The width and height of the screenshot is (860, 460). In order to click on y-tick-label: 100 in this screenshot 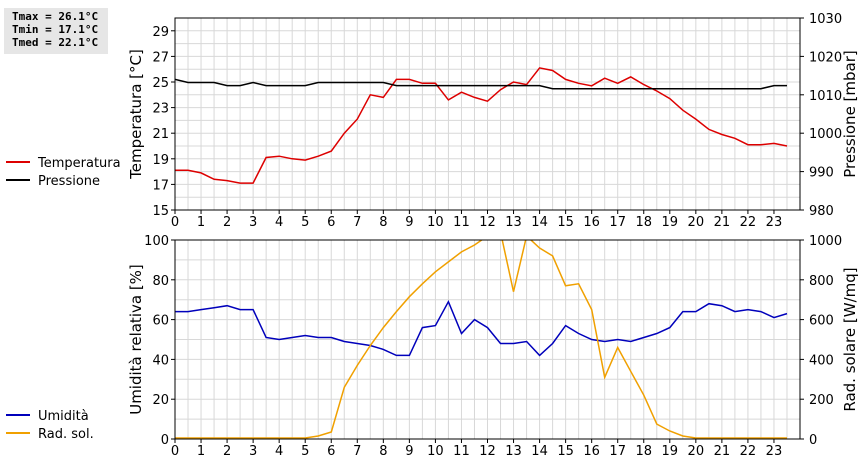, I will do `click(156, 241)`.